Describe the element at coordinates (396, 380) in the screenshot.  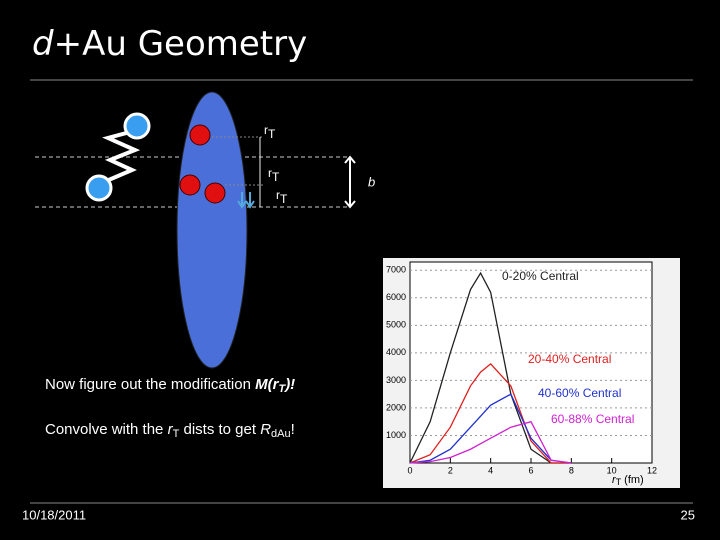
I see `y-tick-label: 3000` at that location.